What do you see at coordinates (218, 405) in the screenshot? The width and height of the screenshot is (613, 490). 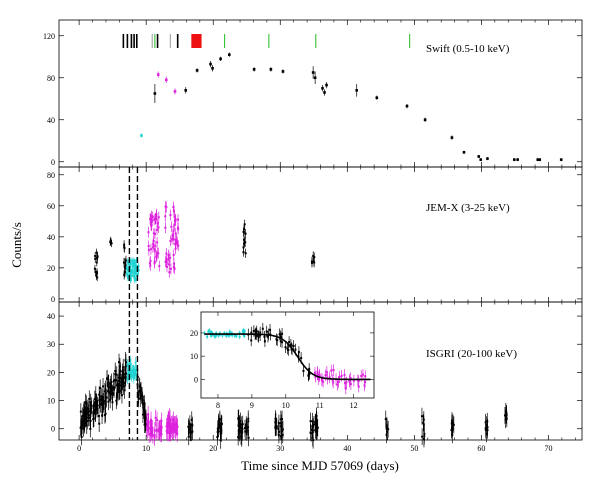 I see `inset-xtick-label: 8` at bounding box center [218, 405].